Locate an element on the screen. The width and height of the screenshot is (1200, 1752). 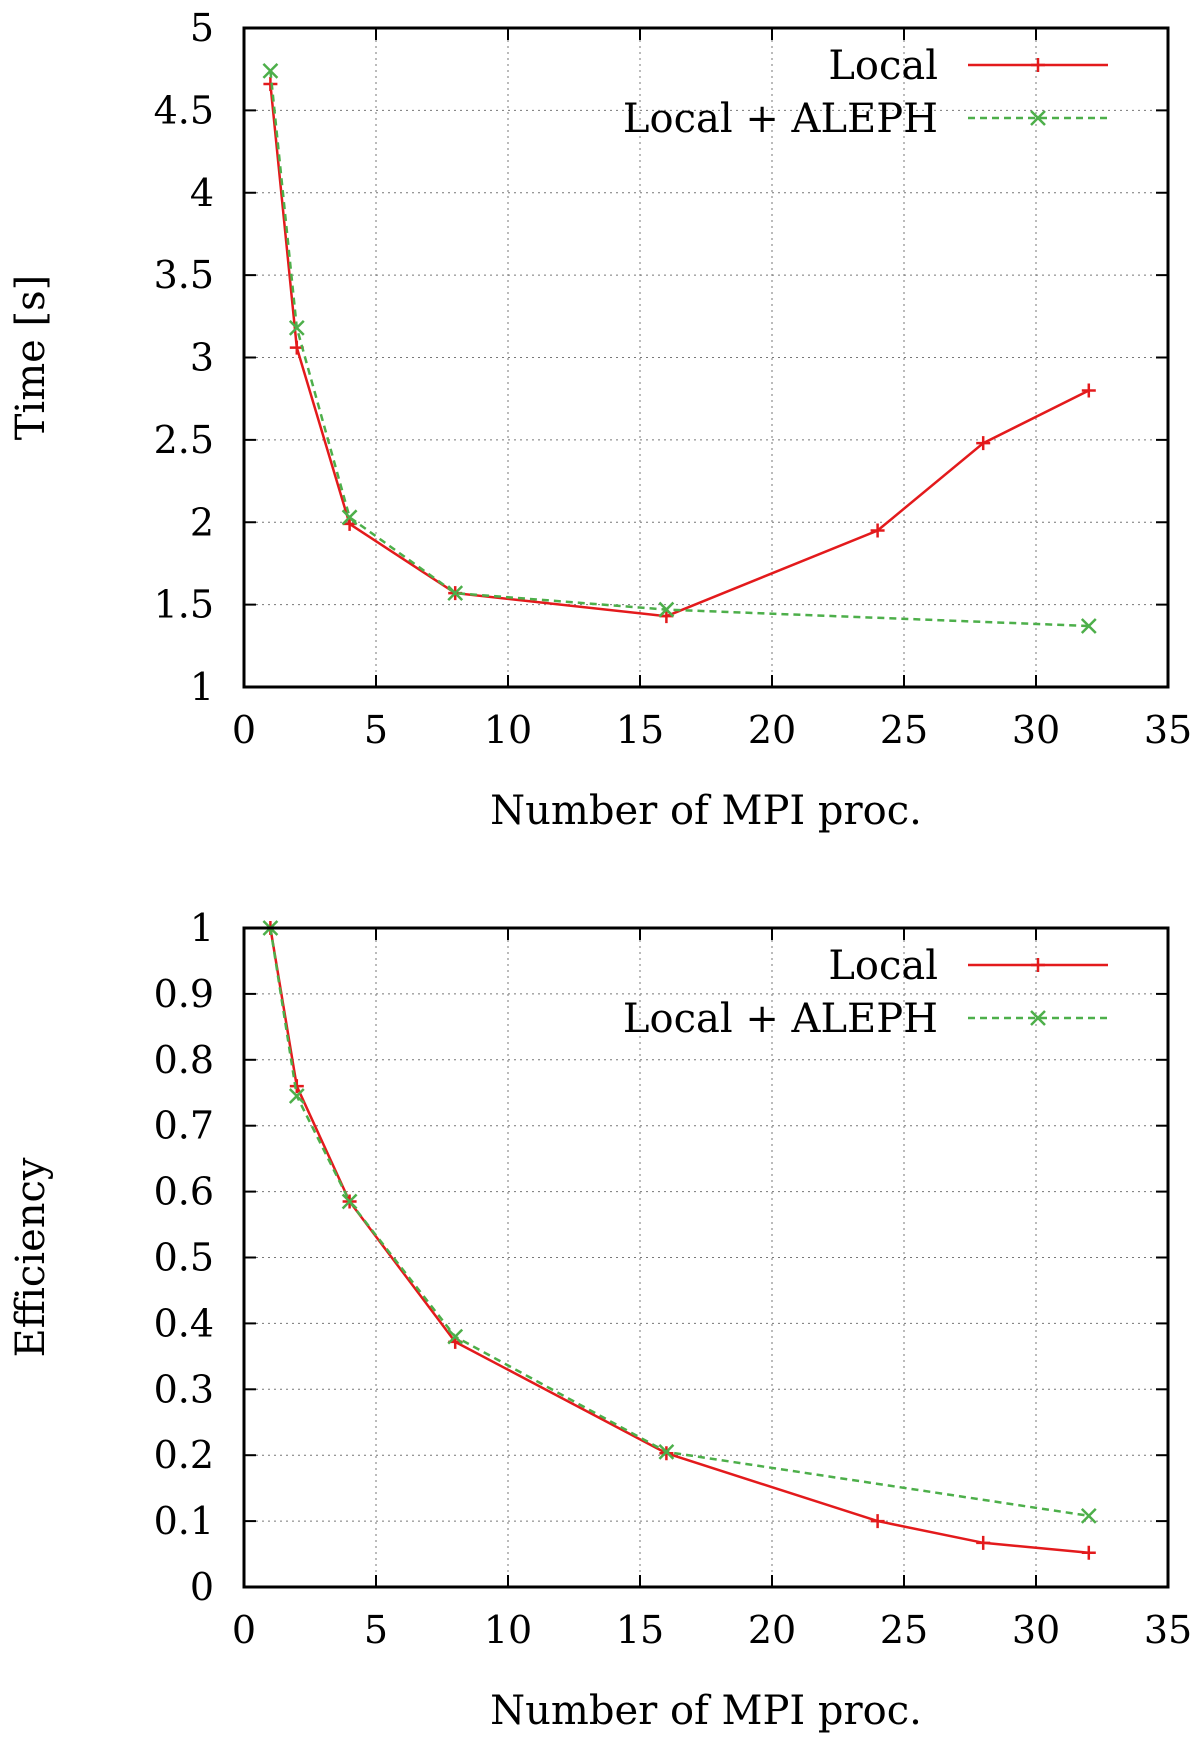
y-tick-label: 0.9 is located at coordinates (184, 994).